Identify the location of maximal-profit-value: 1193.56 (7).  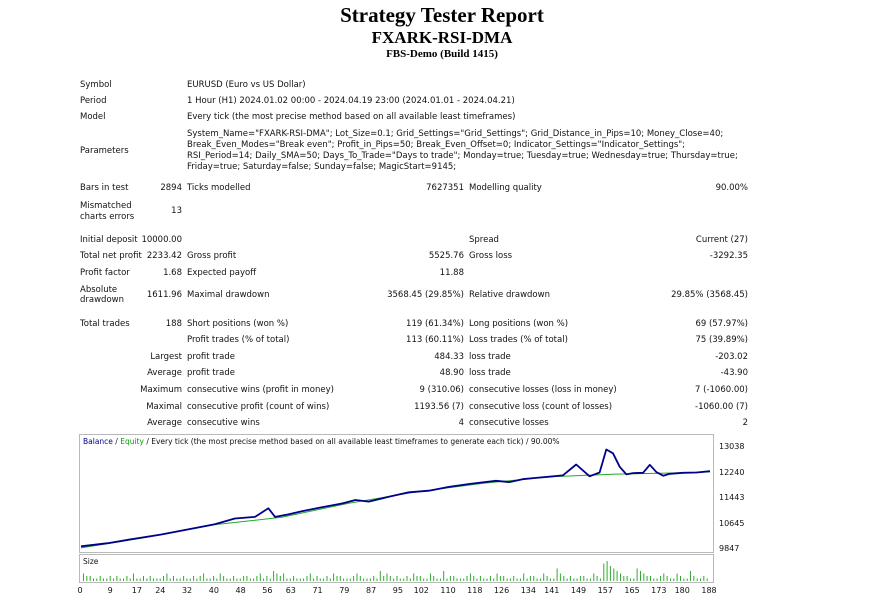
(439, 407).